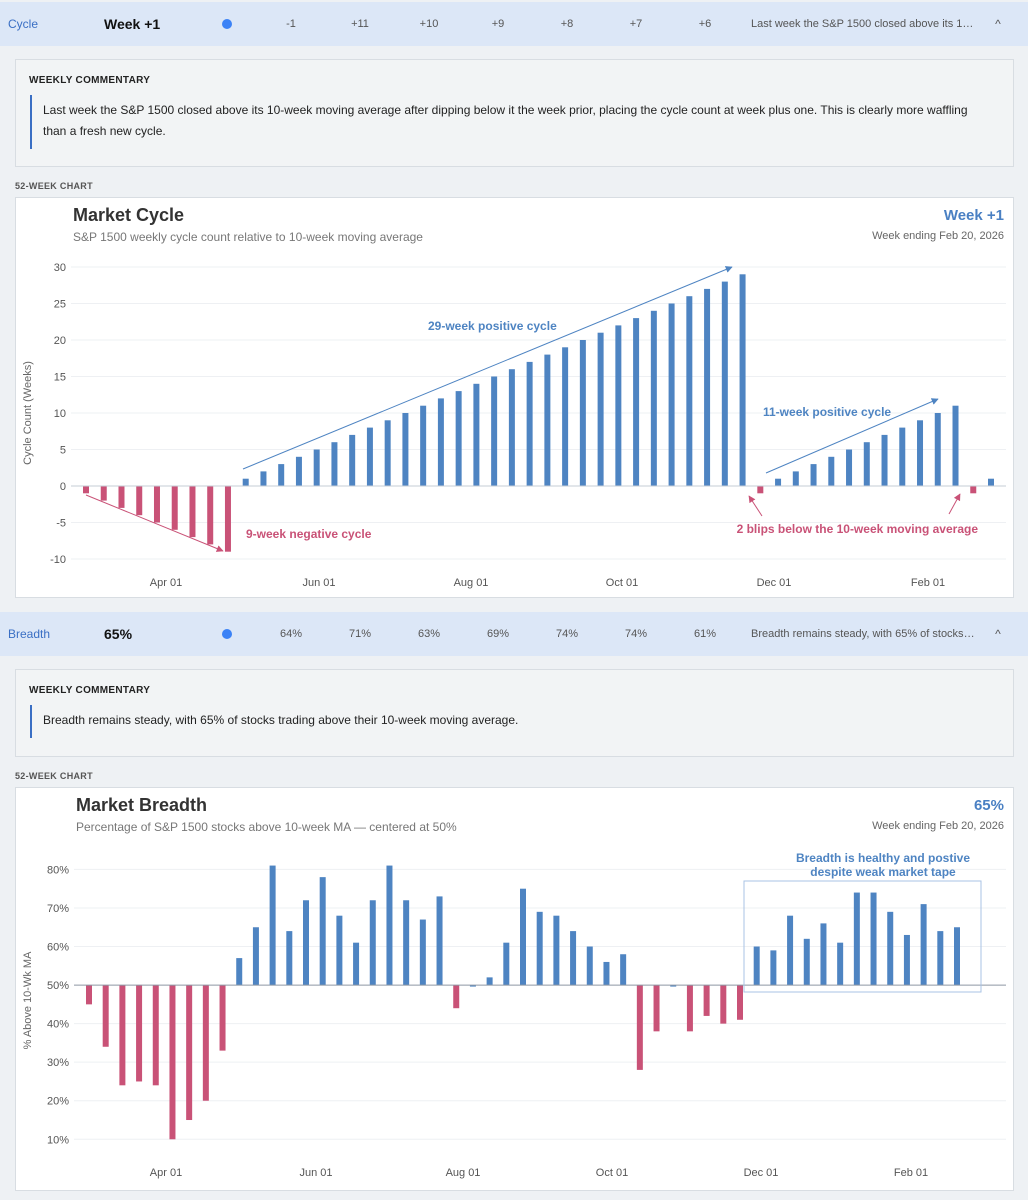 The height and width of the screenshot is (1200, 1028). I want to click on cycle-week-value: +11, so click(360, 24).